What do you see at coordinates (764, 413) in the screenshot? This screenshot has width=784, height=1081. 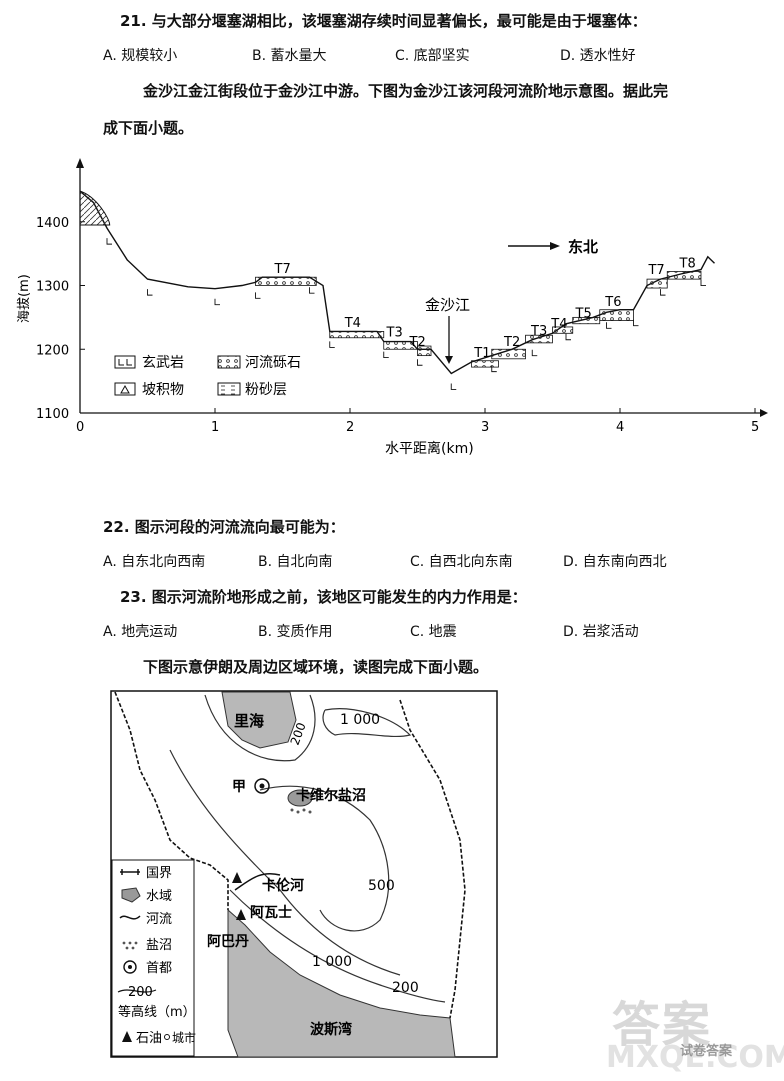 I see `x-axis-arrow` at bounding box center [764, 413].